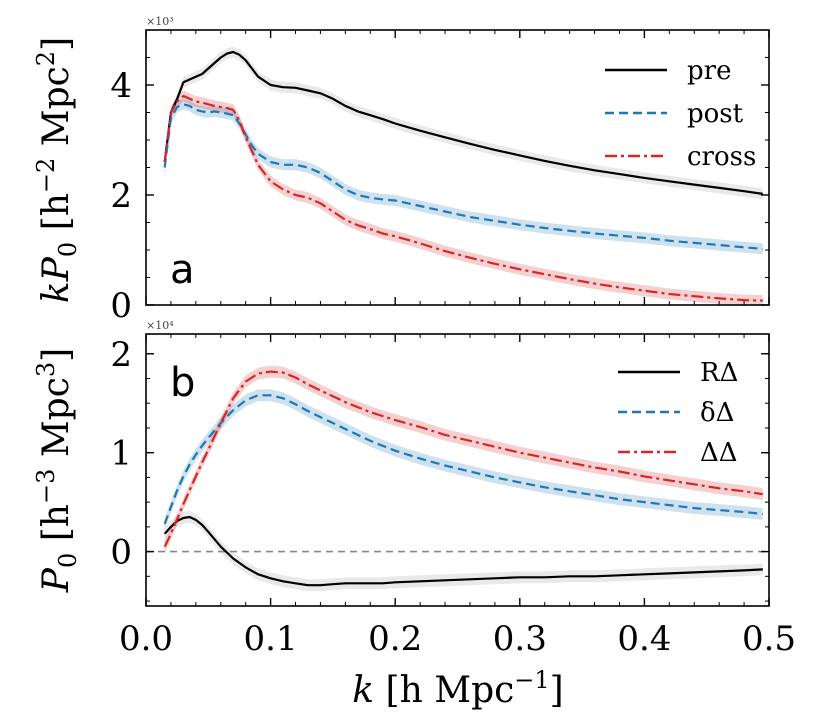  I want to click on xtick-label: 0.0, so click(146, 639).